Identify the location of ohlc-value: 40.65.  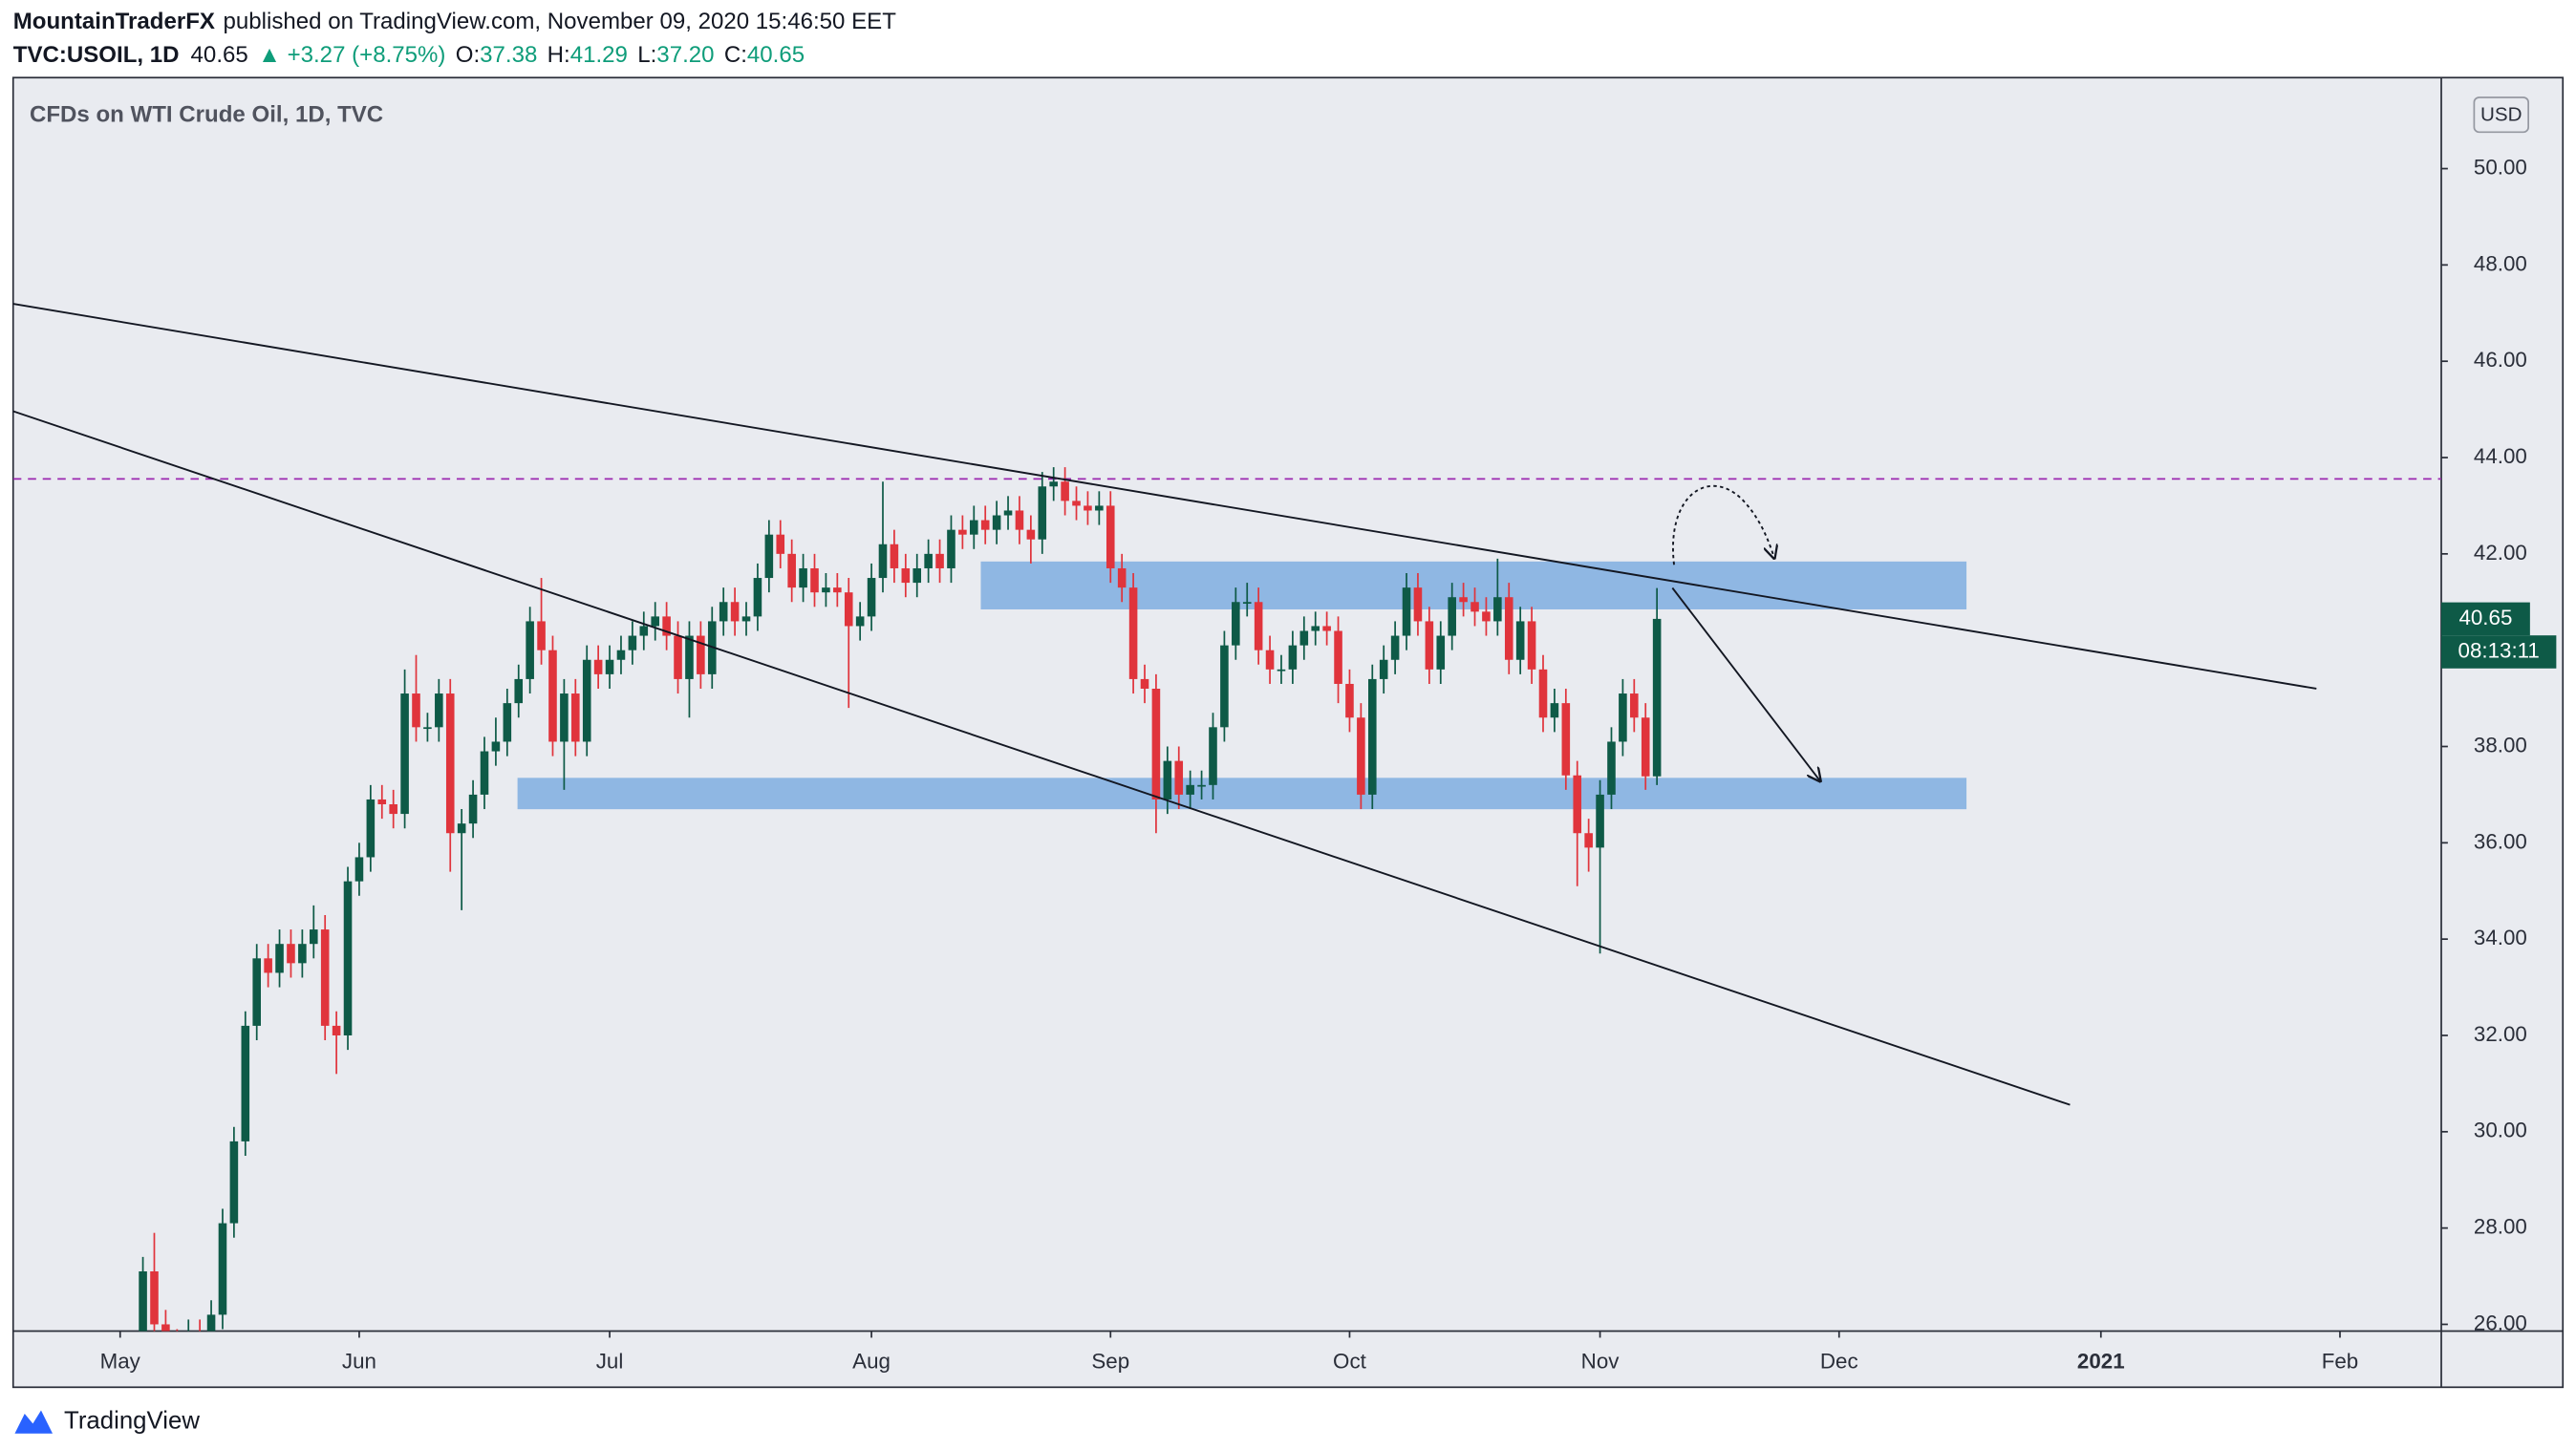
(776, 55).